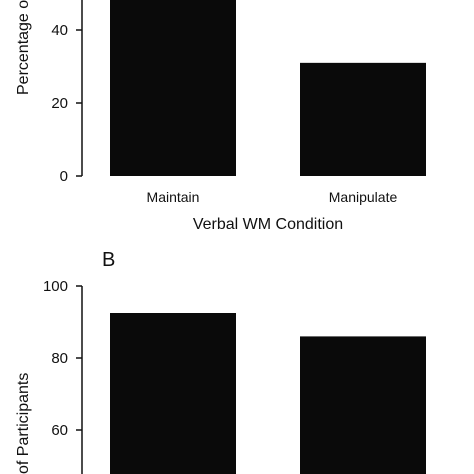 This screenshot has height=474, width=474. Describe the element at coordinates (59, 103) in the screenshot. I see `panel-a-tick-label-20: 20` at that location.